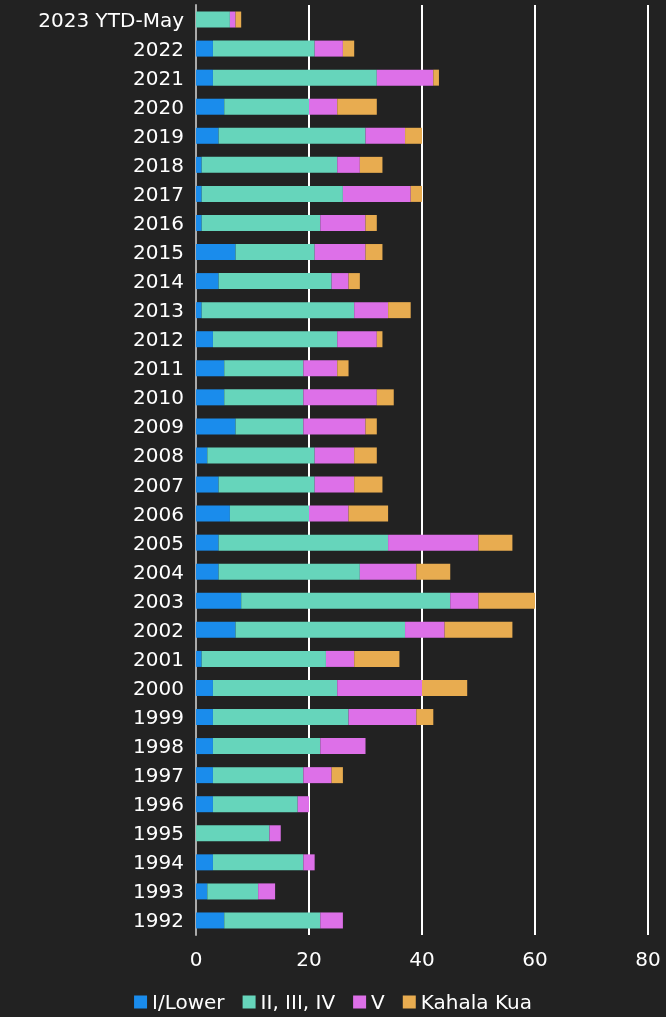  What do you see at coordinates (158, 891) in the screenshot?
I see `y-tick-label: 1993` at bounding box center [158, 891].